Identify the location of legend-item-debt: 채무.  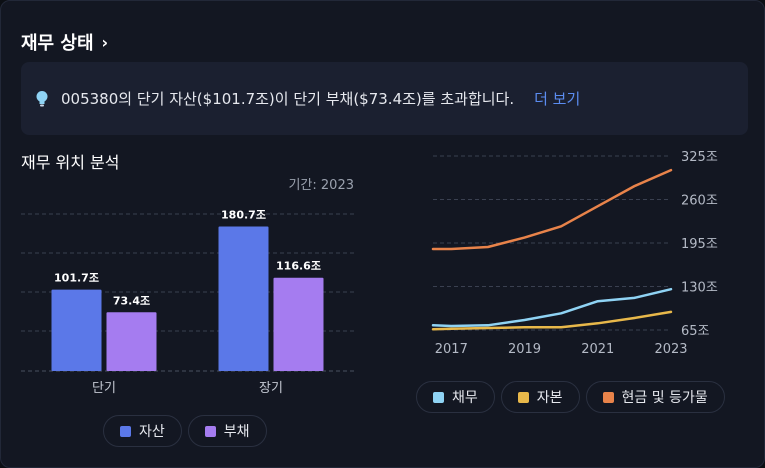
(455, 397).